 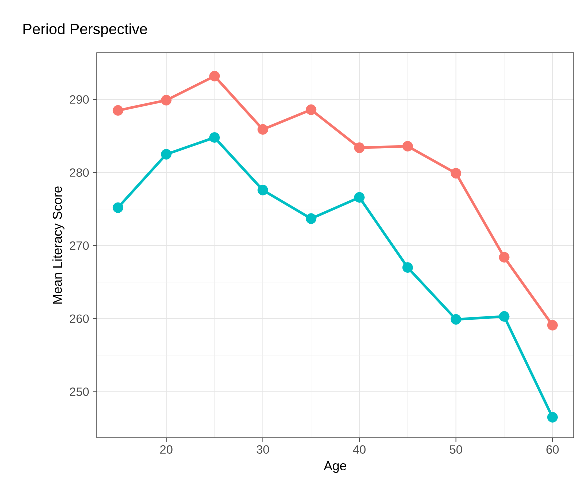 What do you see at coordinates (263, 450) in the screenshot?
I see `x-tick-label: 30` at bounding box center [263, 450].